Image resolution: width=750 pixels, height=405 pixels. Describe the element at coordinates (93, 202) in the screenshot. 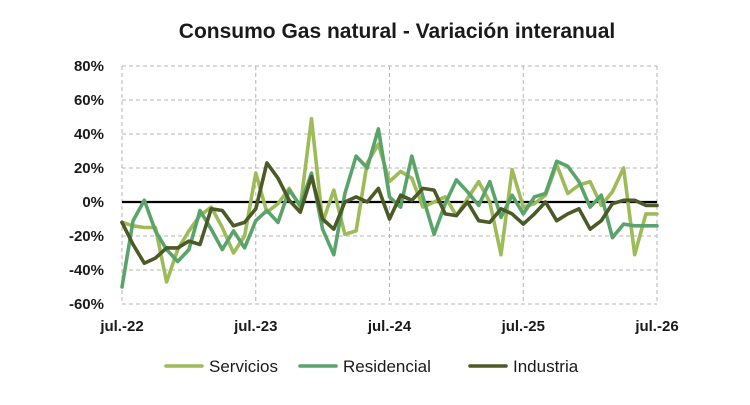

I see `y-tick-label: 0%` at that location.